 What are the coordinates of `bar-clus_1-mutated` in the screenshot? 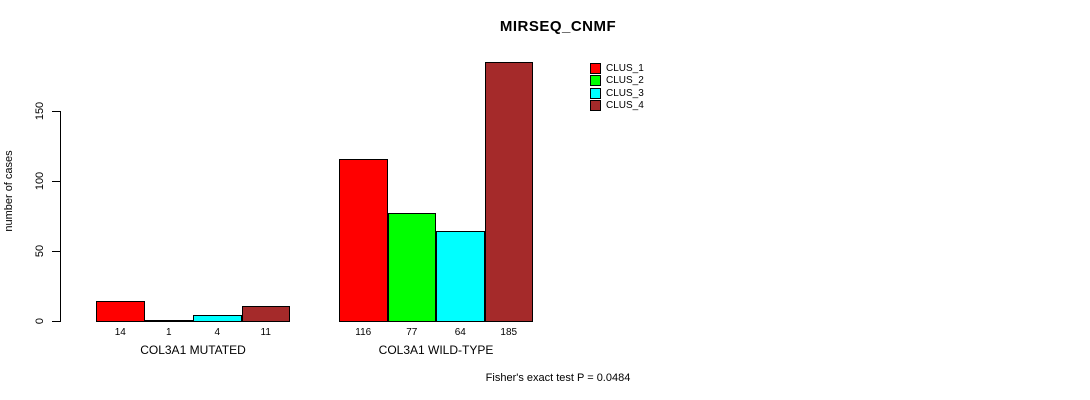 It's located at (120, 311).